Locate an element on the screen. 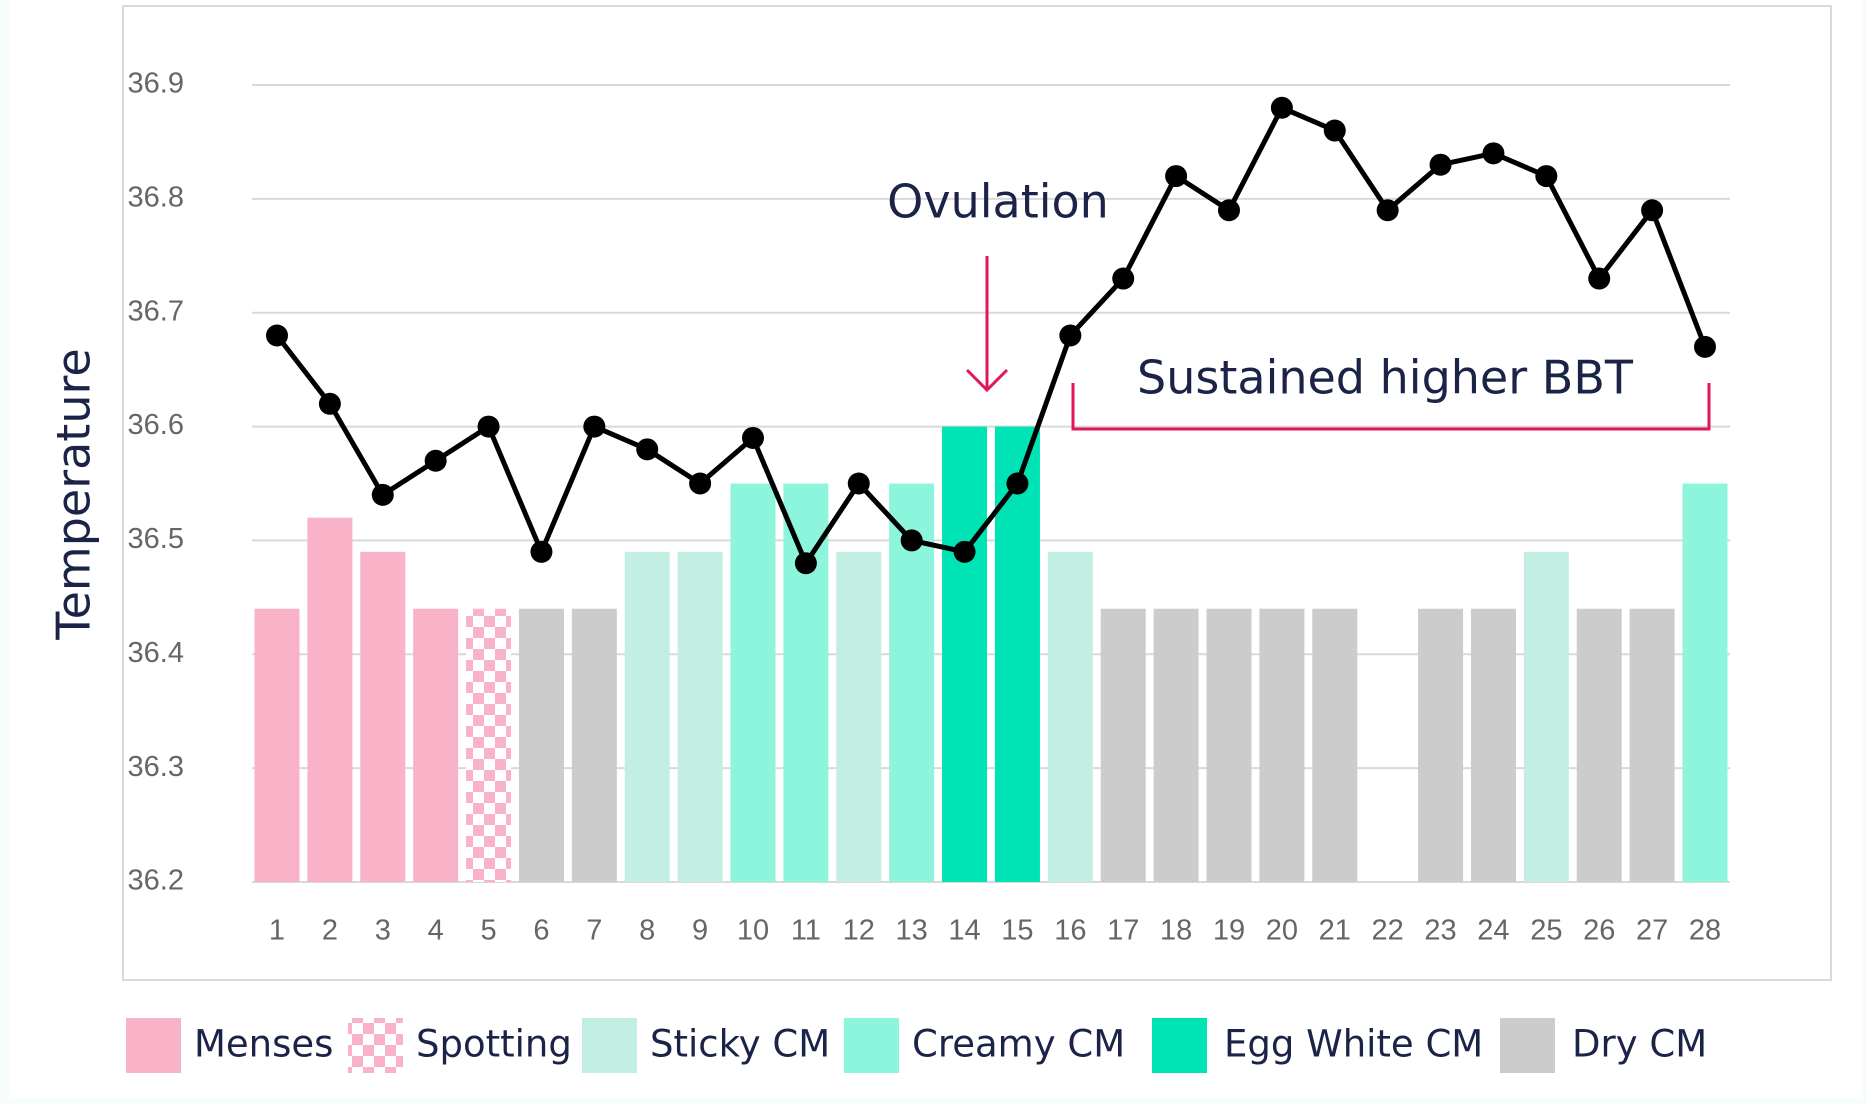  x-tick-label: 2 is located at coordinates (330, 931).